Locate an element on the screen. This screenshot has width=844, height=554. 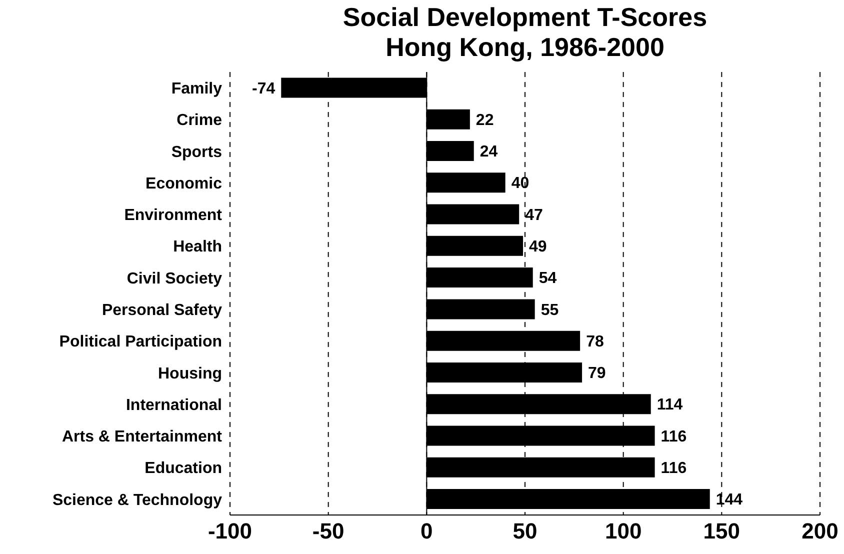
y-tick-label: International is located at coordinates (174, 405).